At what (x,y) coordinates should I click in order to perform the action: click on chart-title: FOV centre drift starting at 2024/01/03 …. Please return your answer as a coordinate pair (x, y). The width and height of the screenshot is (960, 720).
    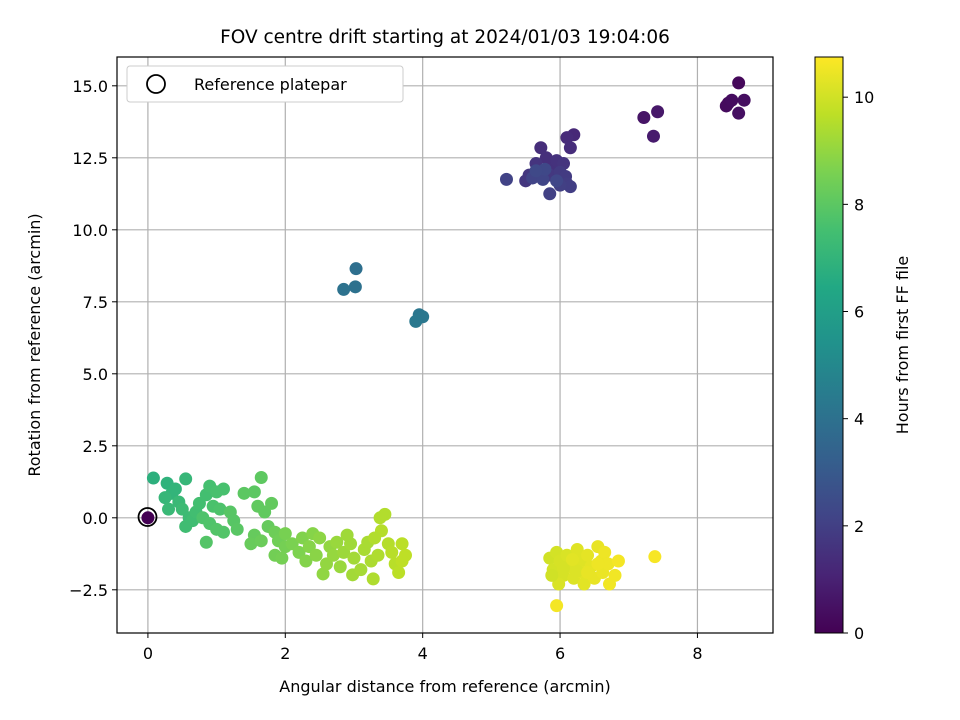
    Looking at the image, I should click on (445, 37).